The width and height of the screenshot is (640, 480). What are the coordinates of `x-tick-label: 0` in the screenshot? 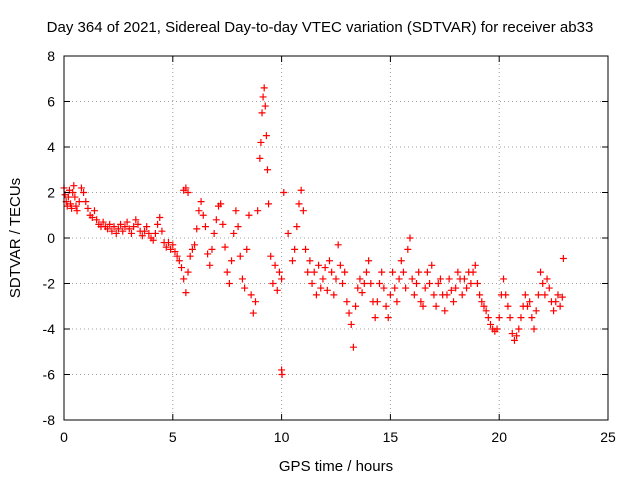 It's located at (64, 437).